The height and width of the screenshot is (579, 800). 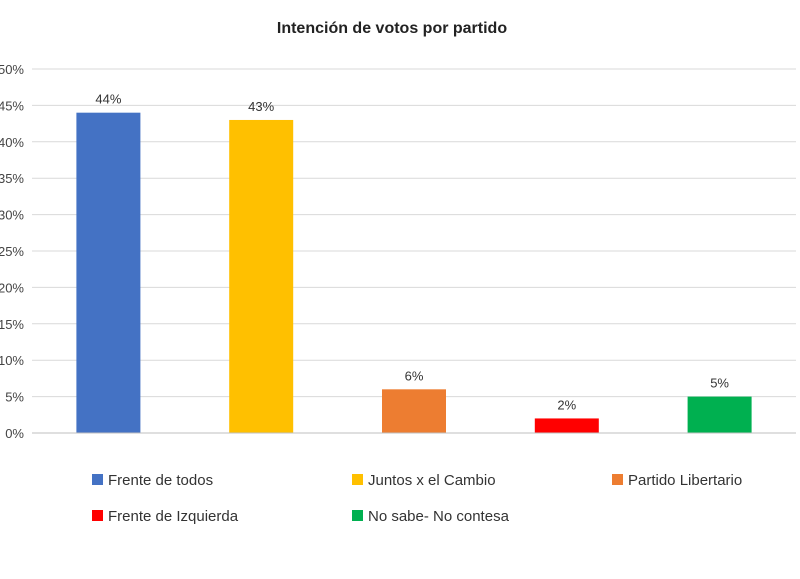 I want to click on y-tick-label: 30%, so click(x=12, y=215).